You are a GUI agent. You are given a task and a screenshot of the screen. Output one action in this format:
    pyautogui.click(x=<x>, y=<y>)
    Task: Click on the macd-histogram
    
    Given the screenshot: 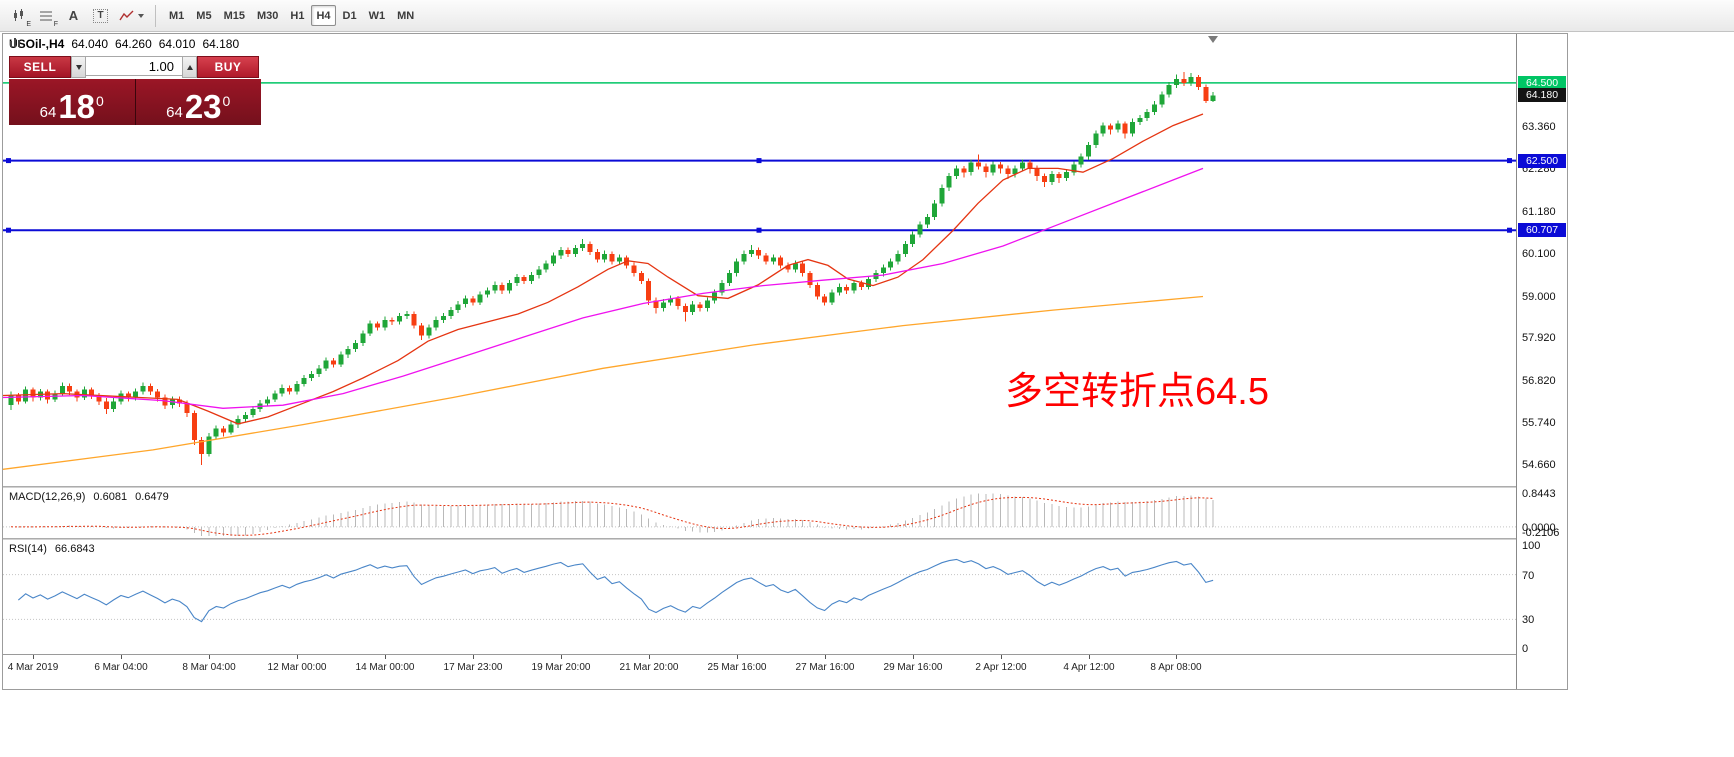 What is the action you would take?
    pyautogui.click(x=615, y=514)
    